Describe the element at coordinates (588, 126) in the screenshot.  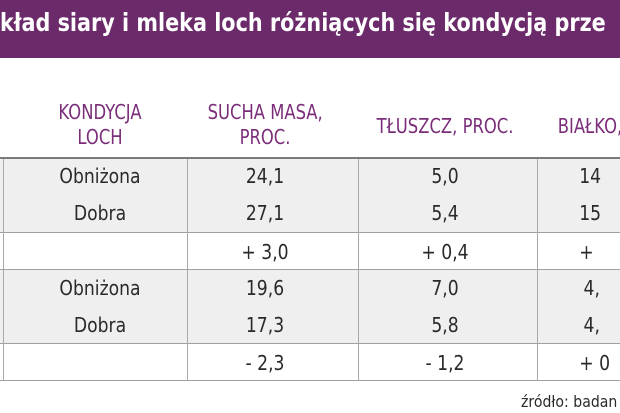
I see `header-bialko: BIAŁKO,` at that location.